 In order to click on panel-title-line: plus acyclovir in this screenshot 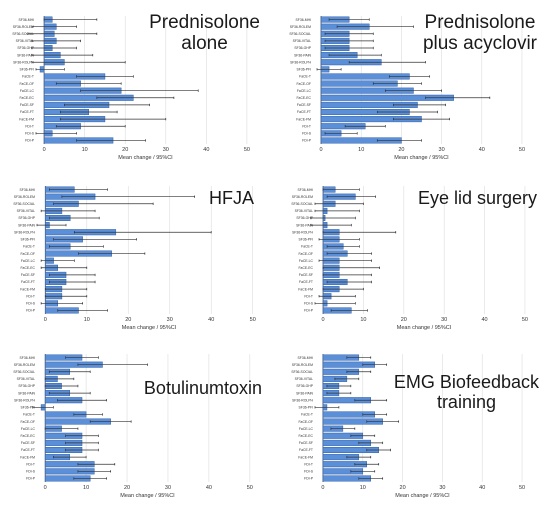, I will do `click(479, 44)`.